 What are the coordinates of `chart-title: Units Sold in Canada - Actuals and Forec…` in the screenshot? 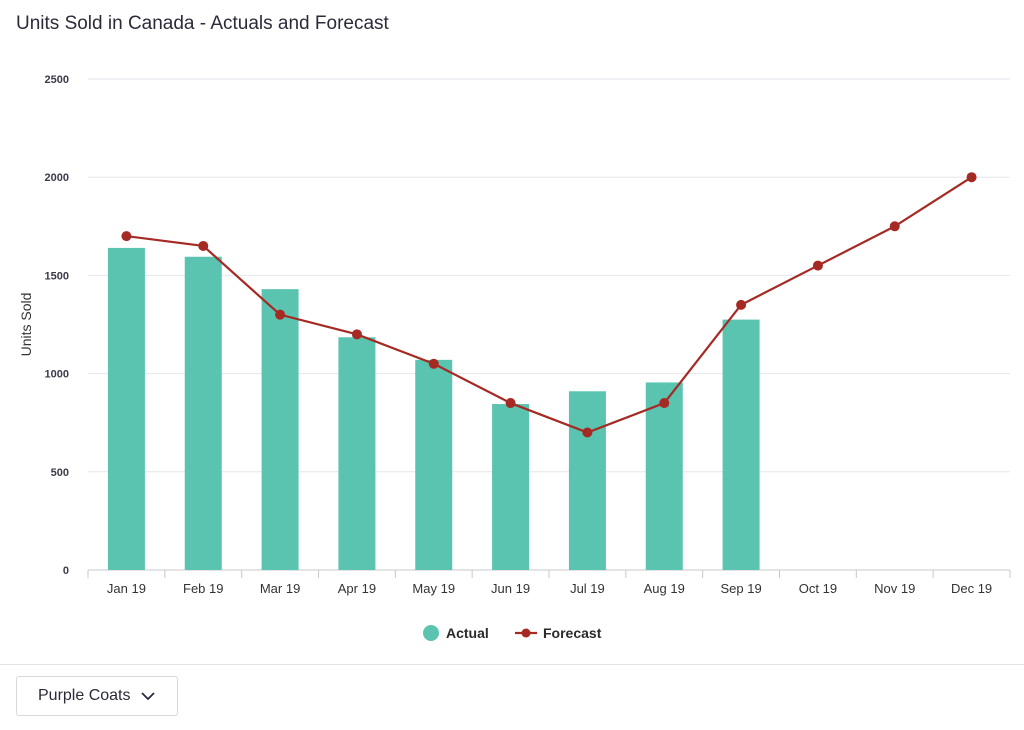 It's located at (202, 23).